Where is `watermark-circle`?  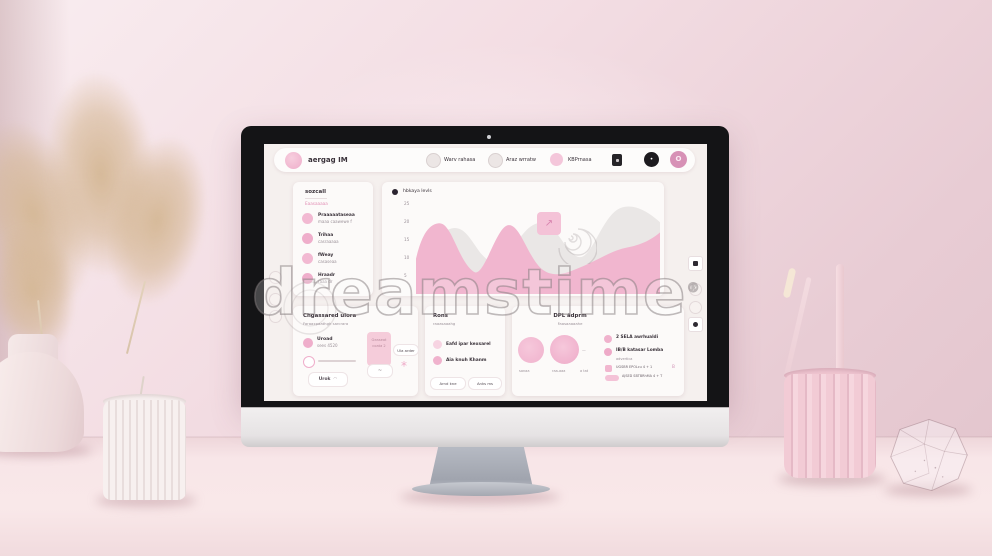 watermark-circle is located at coordinates (310, 308).